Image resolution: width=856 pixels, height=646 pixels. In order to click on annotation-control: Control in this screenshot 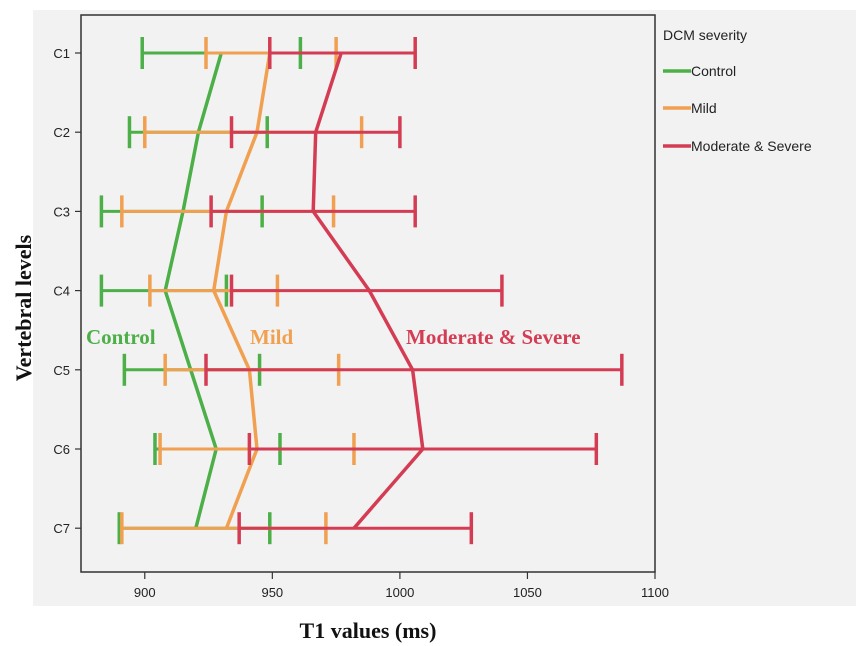, I will do `click(121, 337)`.